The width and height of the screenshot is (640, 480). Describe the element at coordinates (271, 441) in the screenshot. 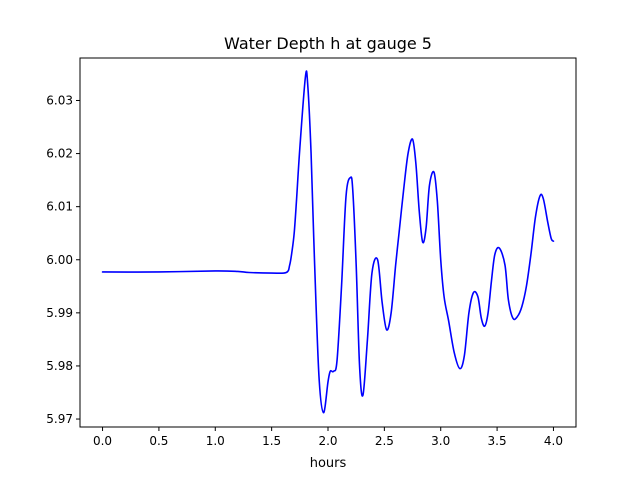

I see `x-tick-label: 1.5` at that location.